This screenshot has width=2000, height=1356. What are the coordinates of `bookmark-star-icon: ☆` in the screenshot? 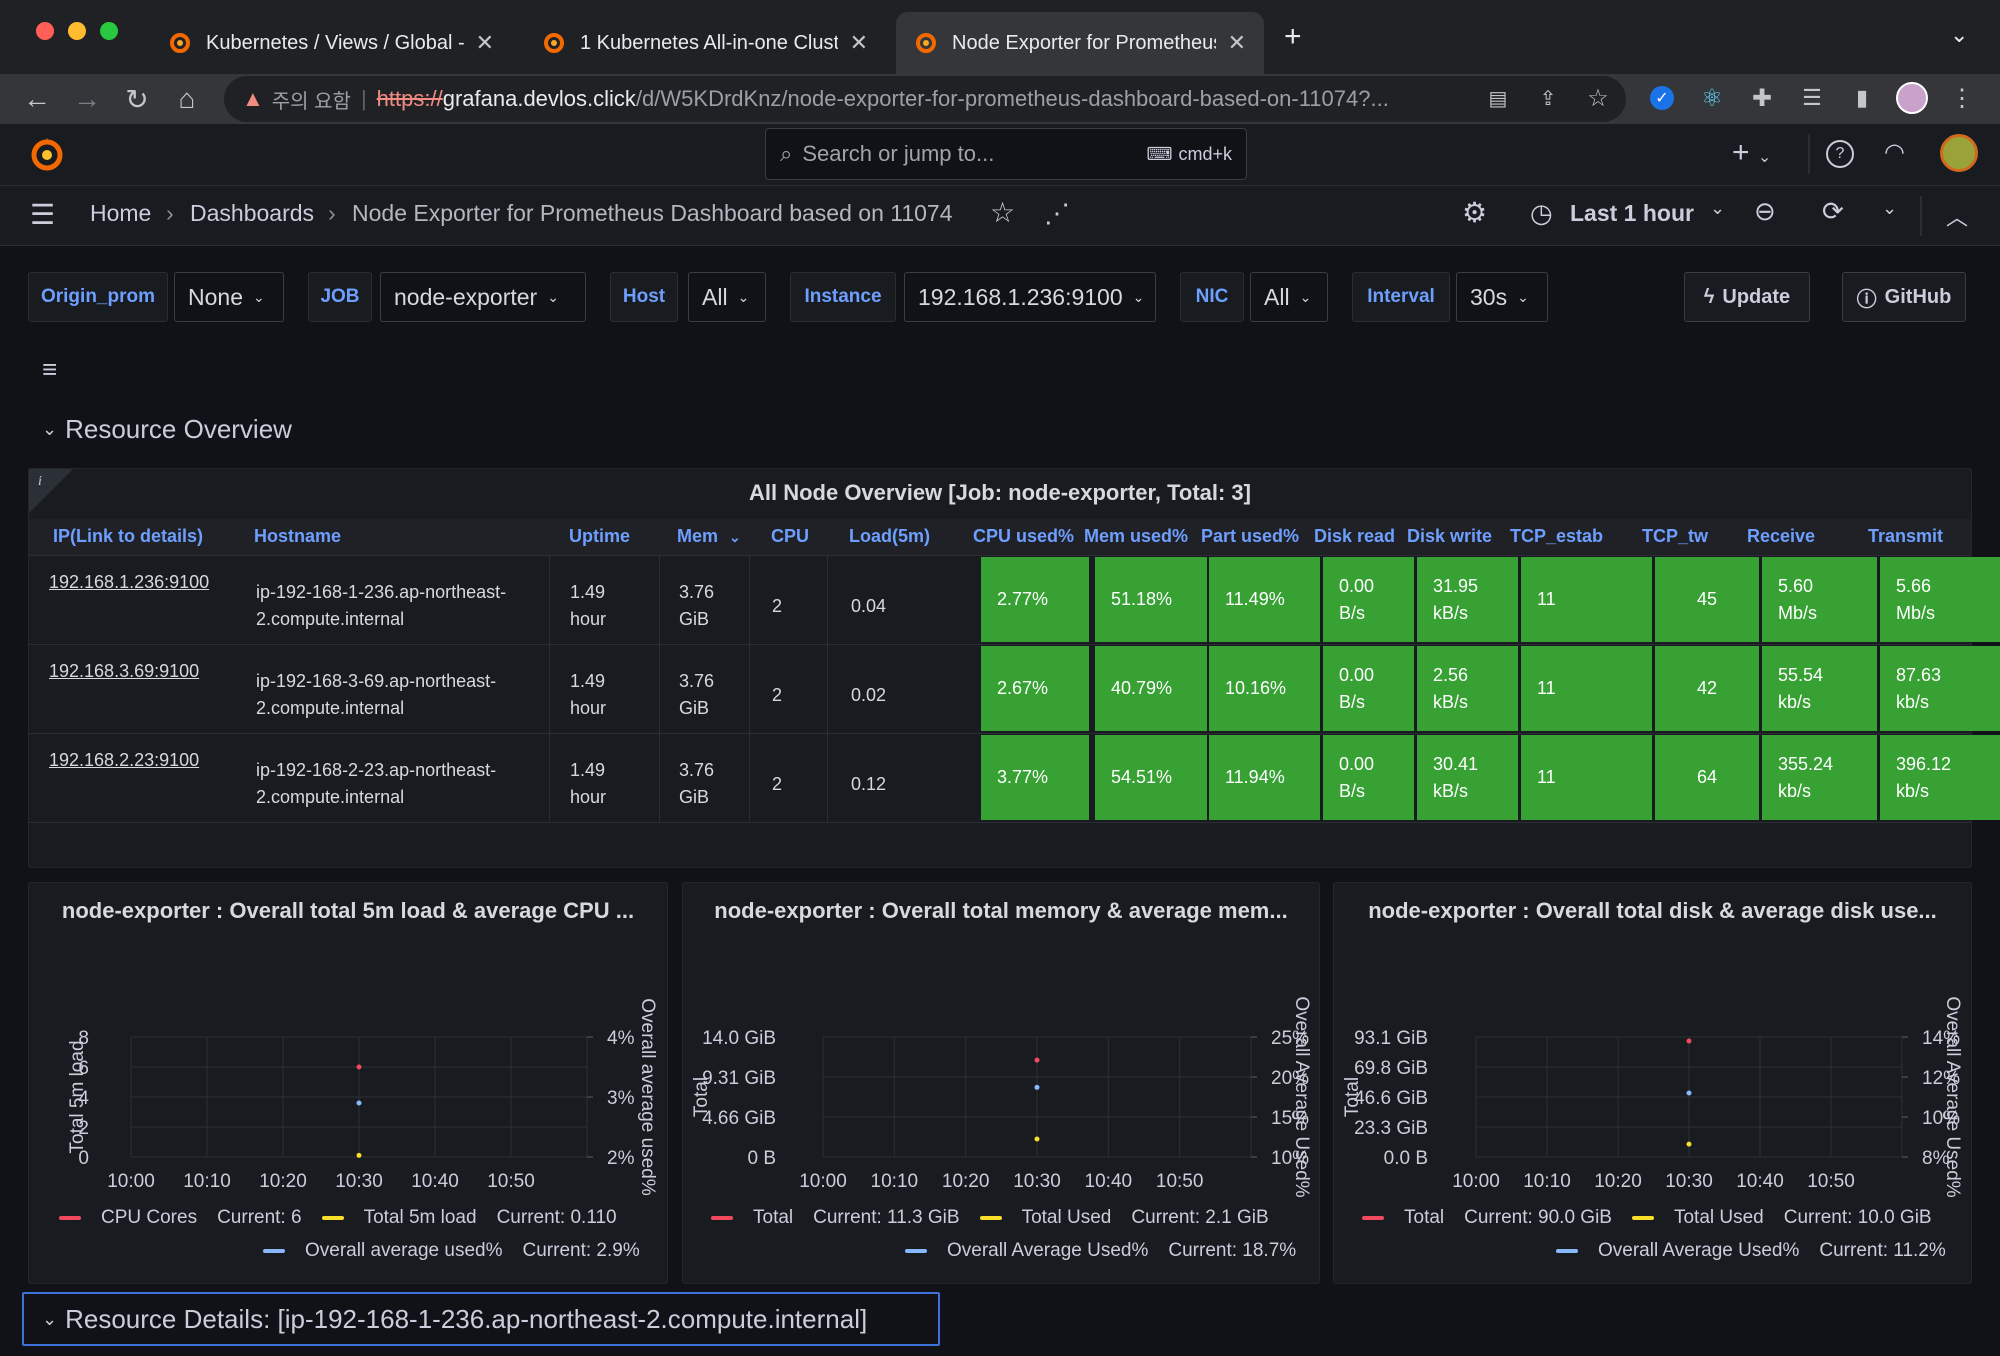 It's located at (1598, 98).